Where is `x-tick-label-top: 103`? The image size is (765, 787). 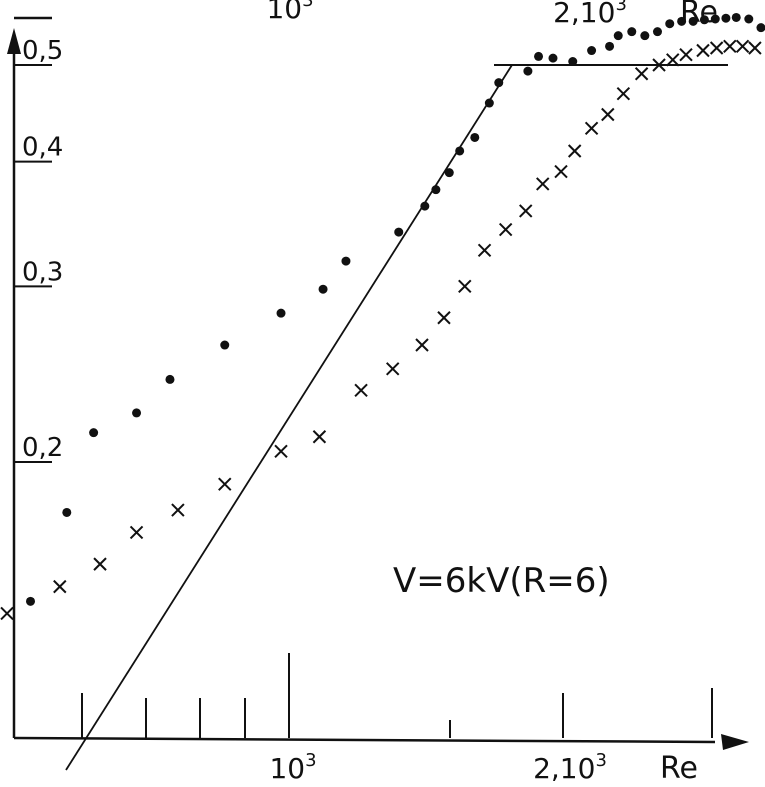
x-tick-label-top: 103 is located at coordinates (289, 12).